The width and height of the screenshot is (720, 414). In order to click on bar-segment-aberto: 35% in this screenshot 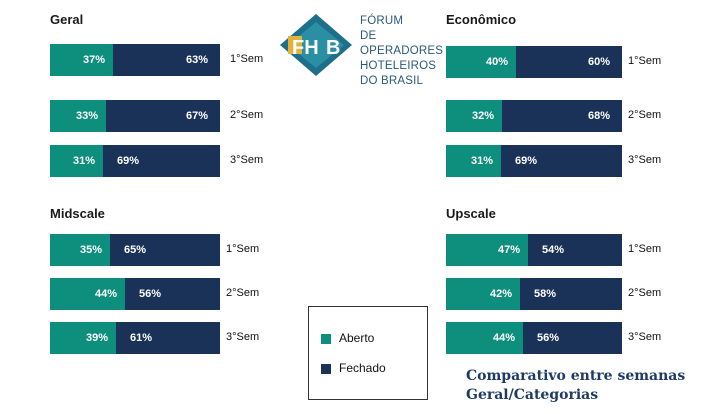, I will do `click(80, 250)`.